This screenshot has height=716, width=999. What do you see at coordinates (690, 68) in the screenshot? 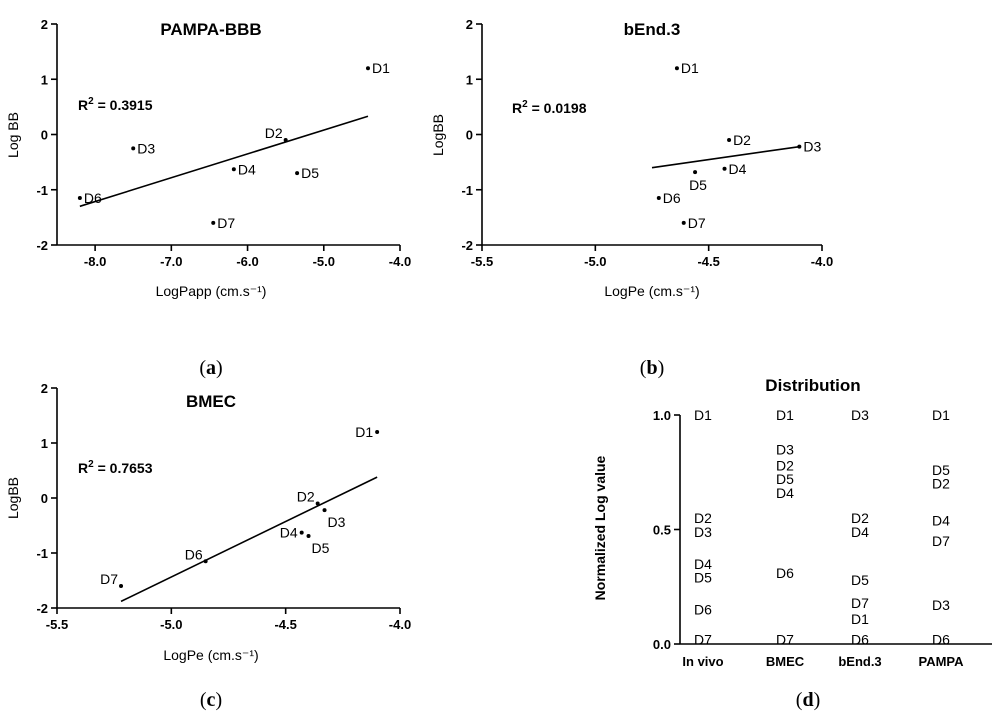
I see `point-label: D1` at bounding box center [690, 68].